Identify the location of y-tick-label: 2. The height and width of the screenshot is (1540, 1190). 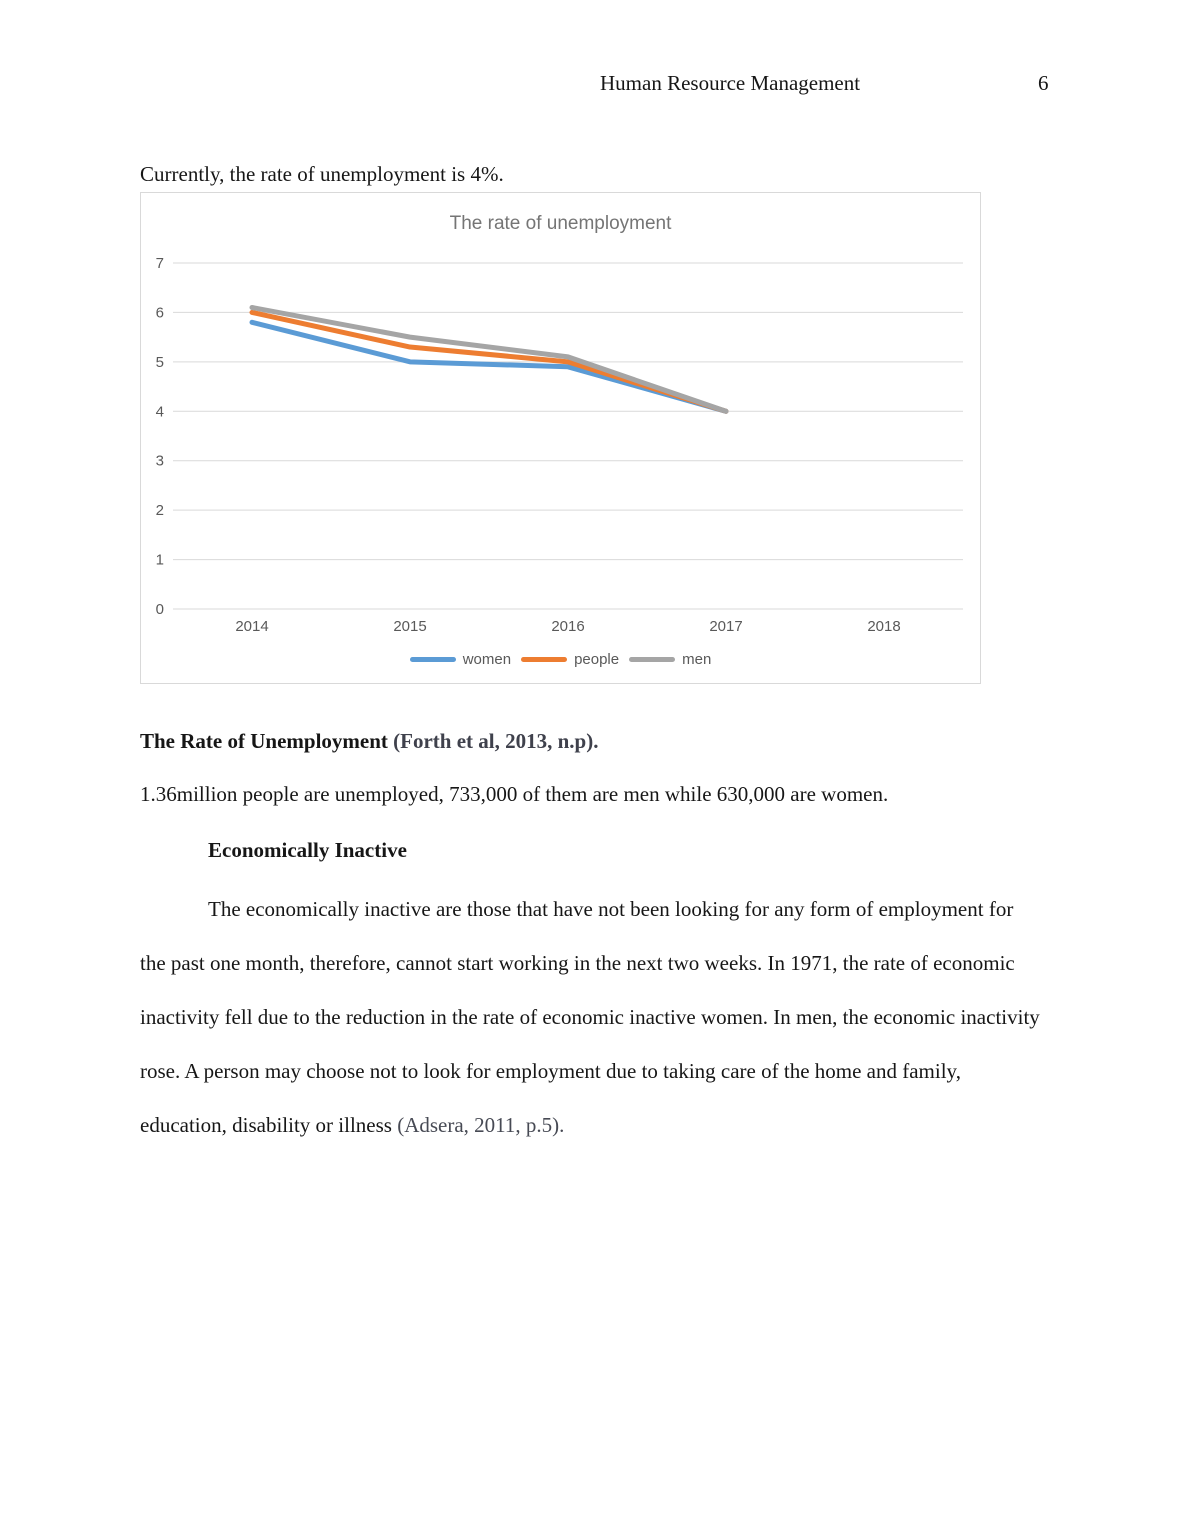
(160, 510).